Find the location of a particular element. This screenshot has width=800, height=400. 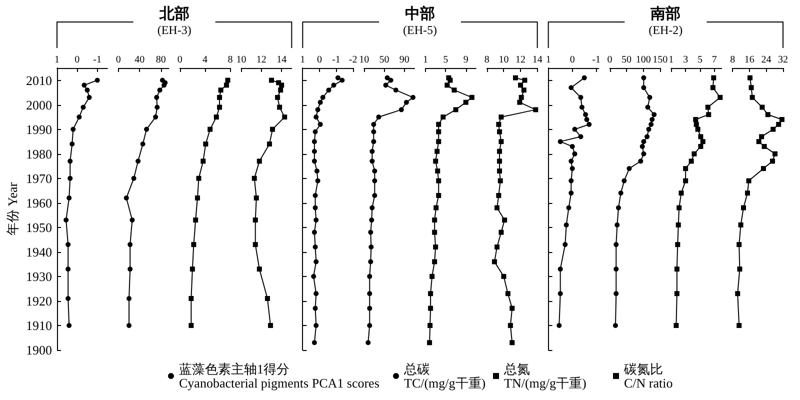

x-tick-label: 7 is located at coordinates (714, 60).